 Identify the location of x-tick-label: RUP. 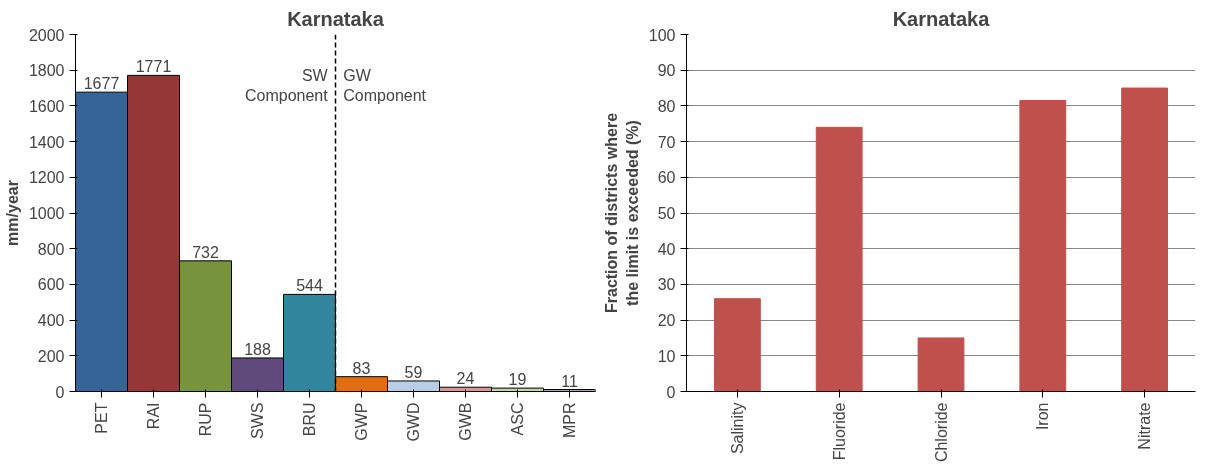
(205, 419).